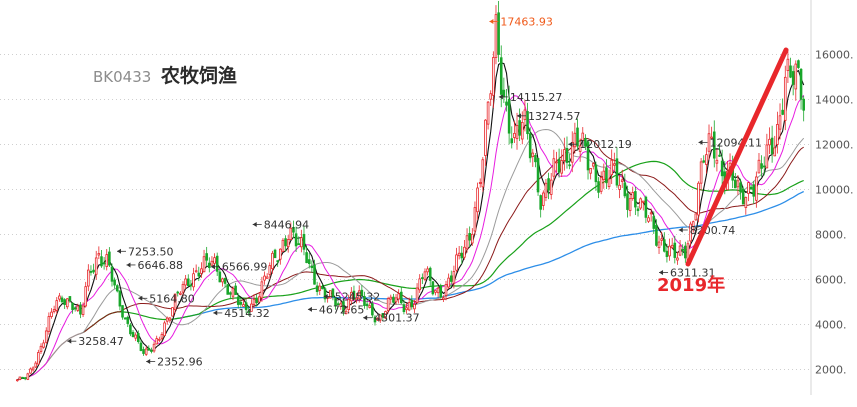 The width and height of the screenshot is (857, 407). I want to click on annotation-label: 12094.11, so click(735, 142).